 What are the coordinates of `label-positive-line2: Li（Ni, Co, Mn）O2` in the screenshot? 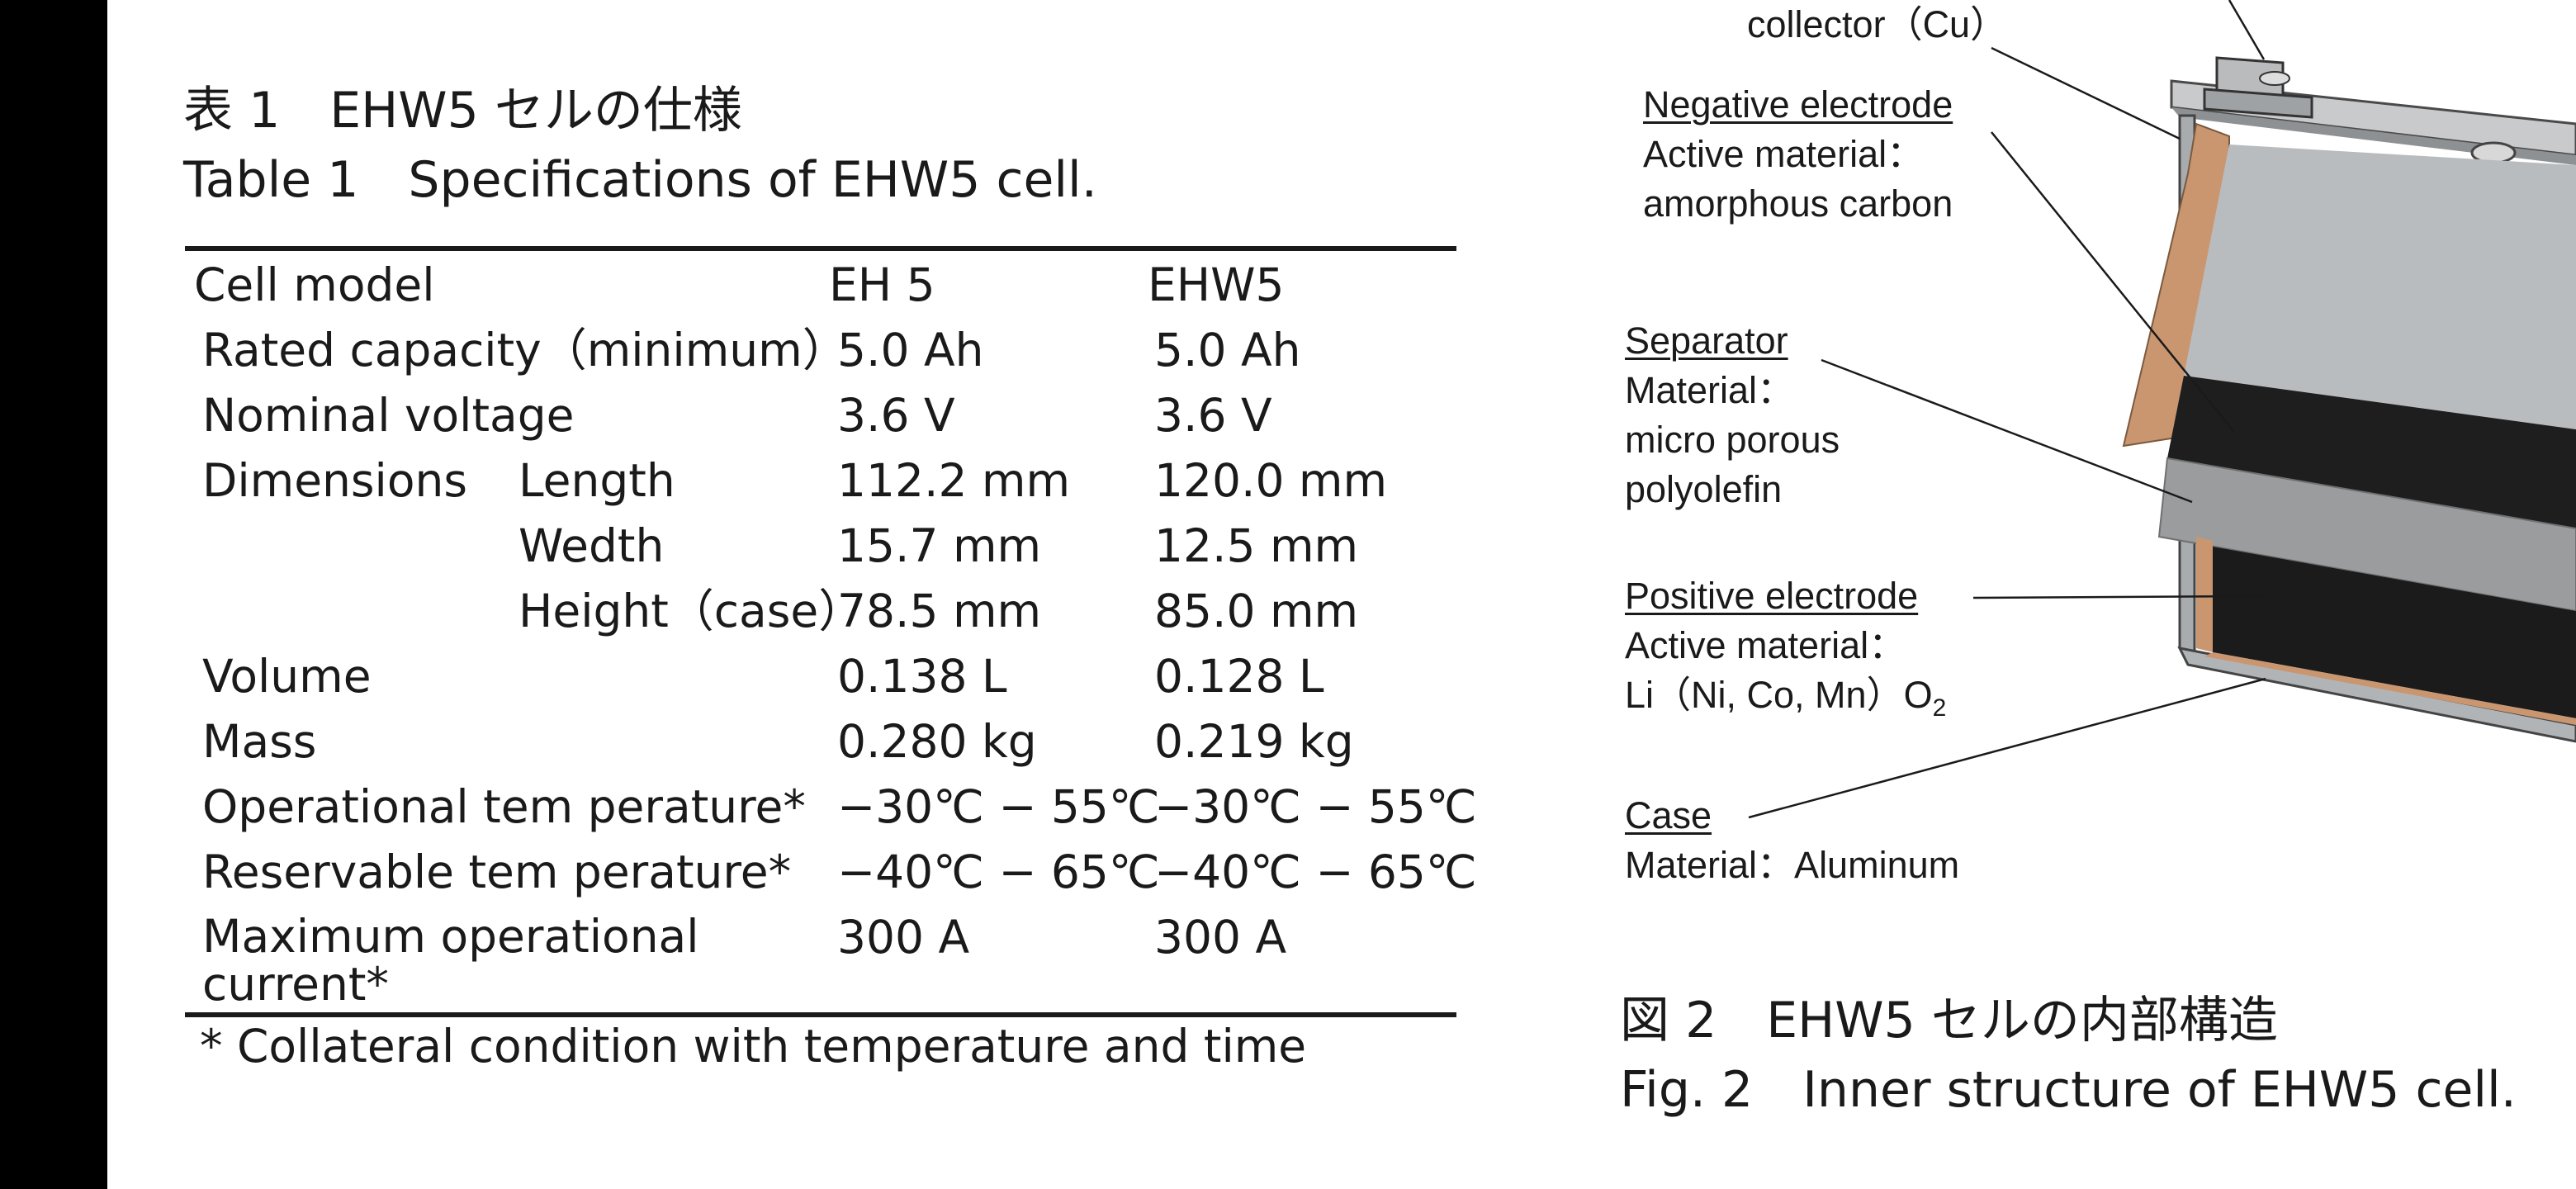 It's located at (1785, 701).